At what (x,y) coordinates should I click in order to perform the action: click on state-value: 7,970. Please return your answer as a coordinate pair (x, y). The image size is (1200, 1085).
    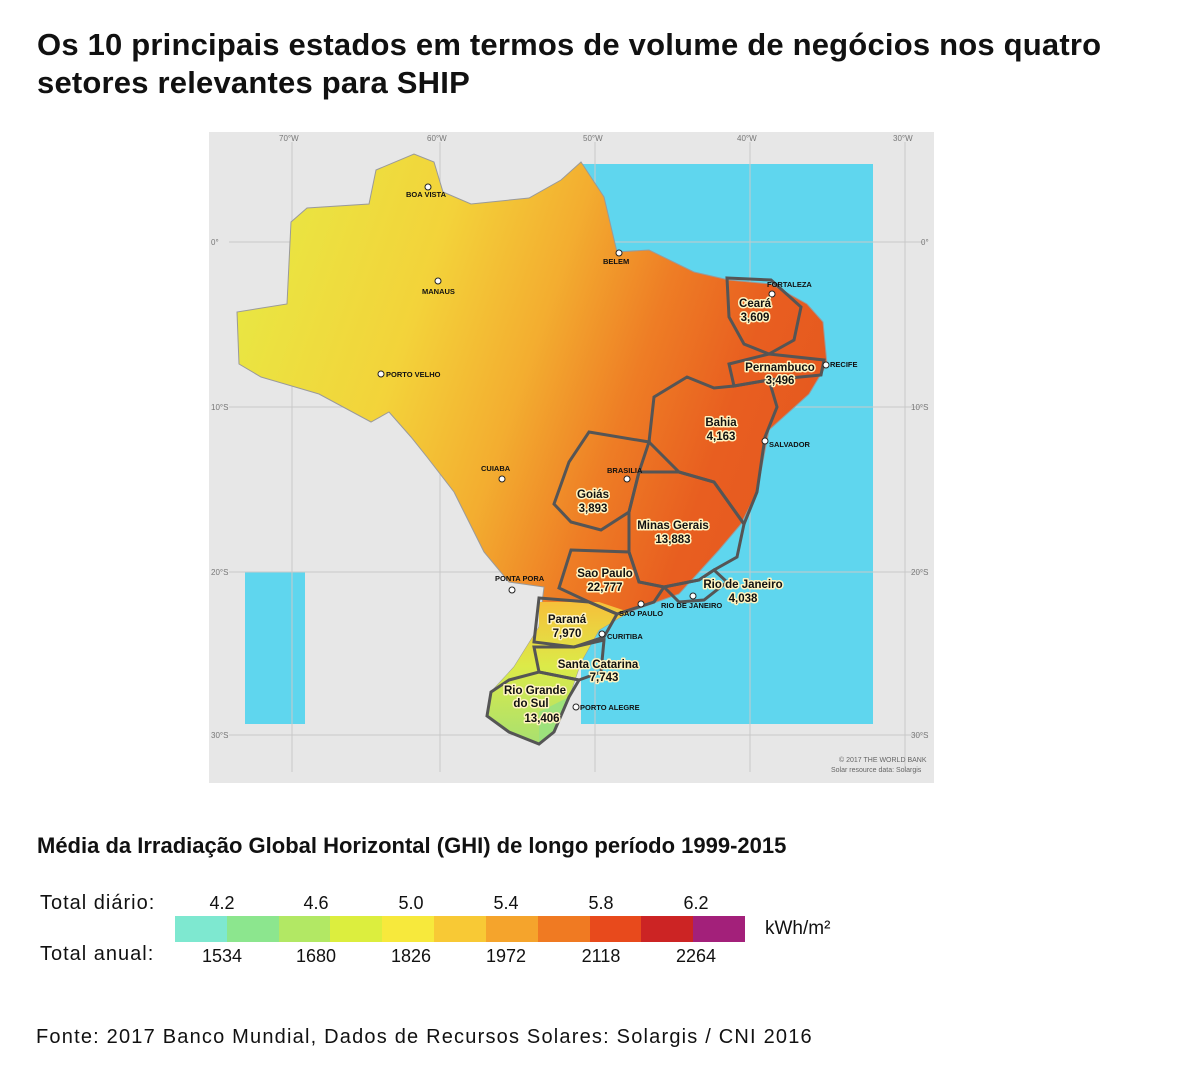
    Looking at the image, I should click on (567, 634).